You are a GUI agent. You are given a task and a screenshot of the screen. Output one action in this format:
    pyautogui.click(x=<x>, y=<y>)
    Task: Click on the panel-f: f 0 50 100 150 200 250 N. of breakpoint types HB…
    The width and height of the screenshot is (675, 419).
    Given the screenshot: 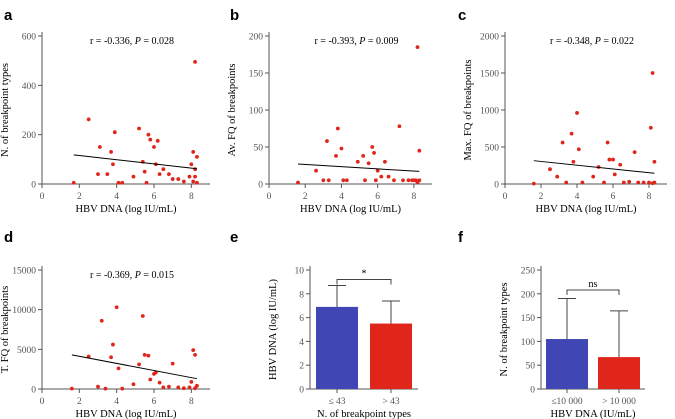 What is the action you would take?
    pyautogui.click(x=551, y=324)
    